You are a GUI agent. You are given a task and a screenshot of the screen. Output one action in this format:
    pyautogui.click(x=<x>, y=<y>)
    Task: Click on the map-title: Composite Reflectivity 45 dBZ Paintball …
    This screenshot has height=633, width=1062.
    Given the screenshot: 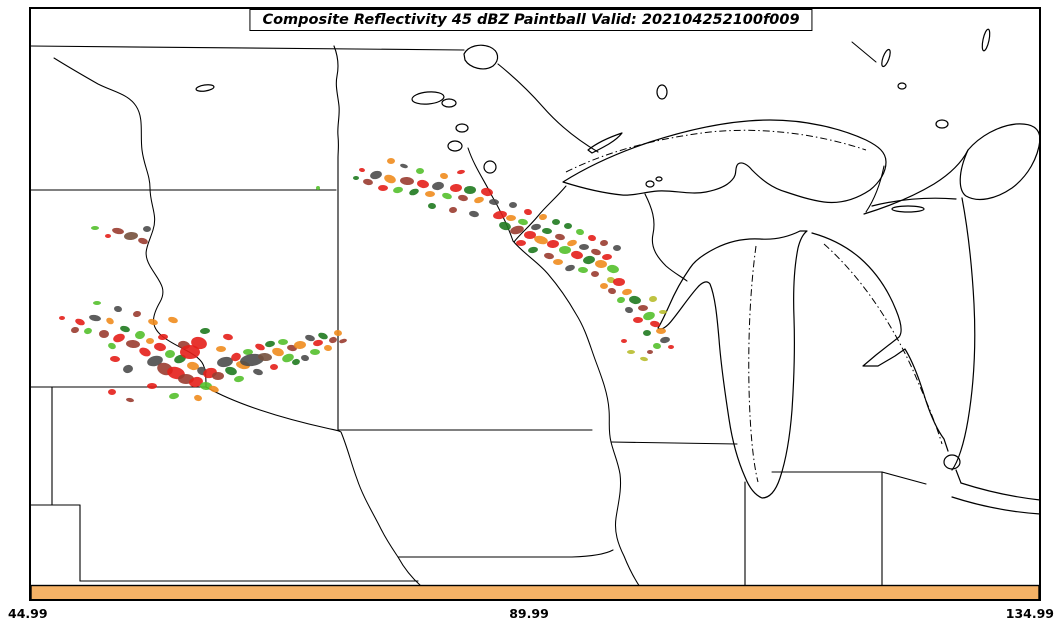 What is the action you would take?
    pyautogui.click(x=531, y=20)
    